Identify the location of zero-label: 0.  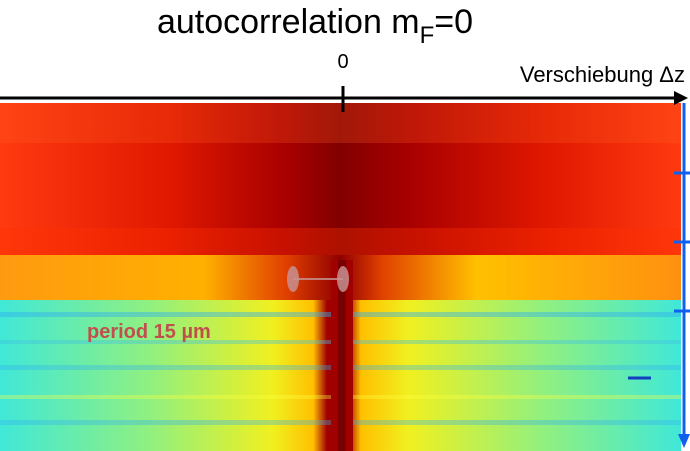
(342, 62).